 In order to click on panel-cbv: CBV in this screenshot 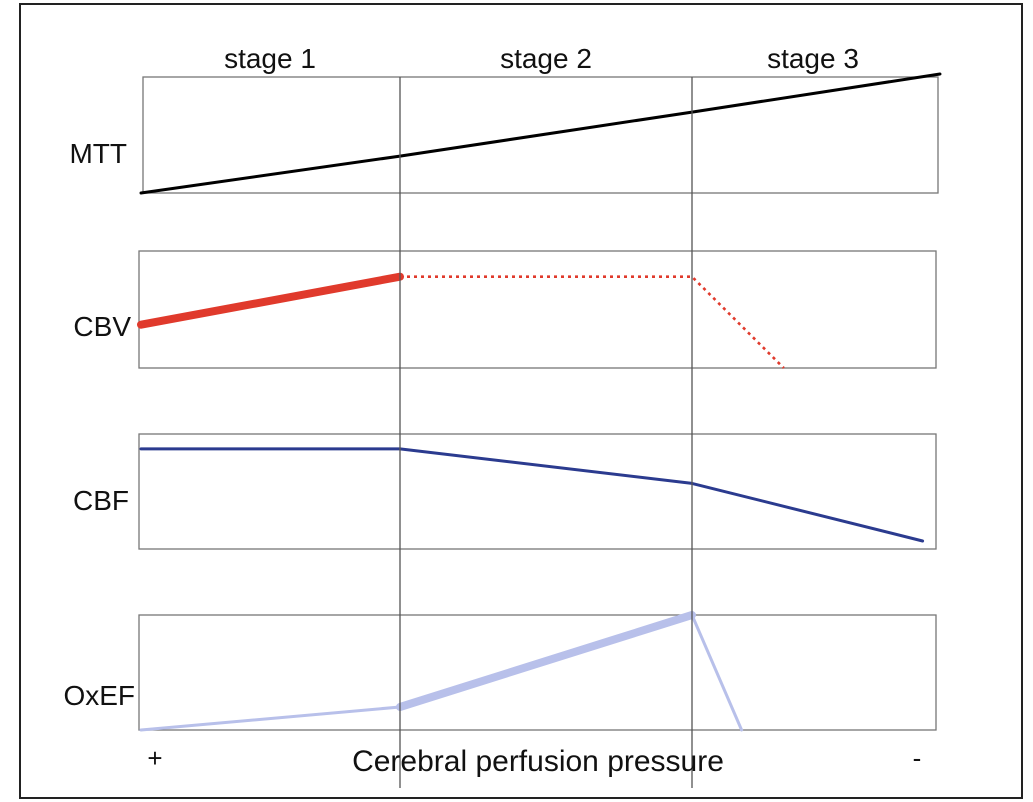, I will do `click(505, 309)`.